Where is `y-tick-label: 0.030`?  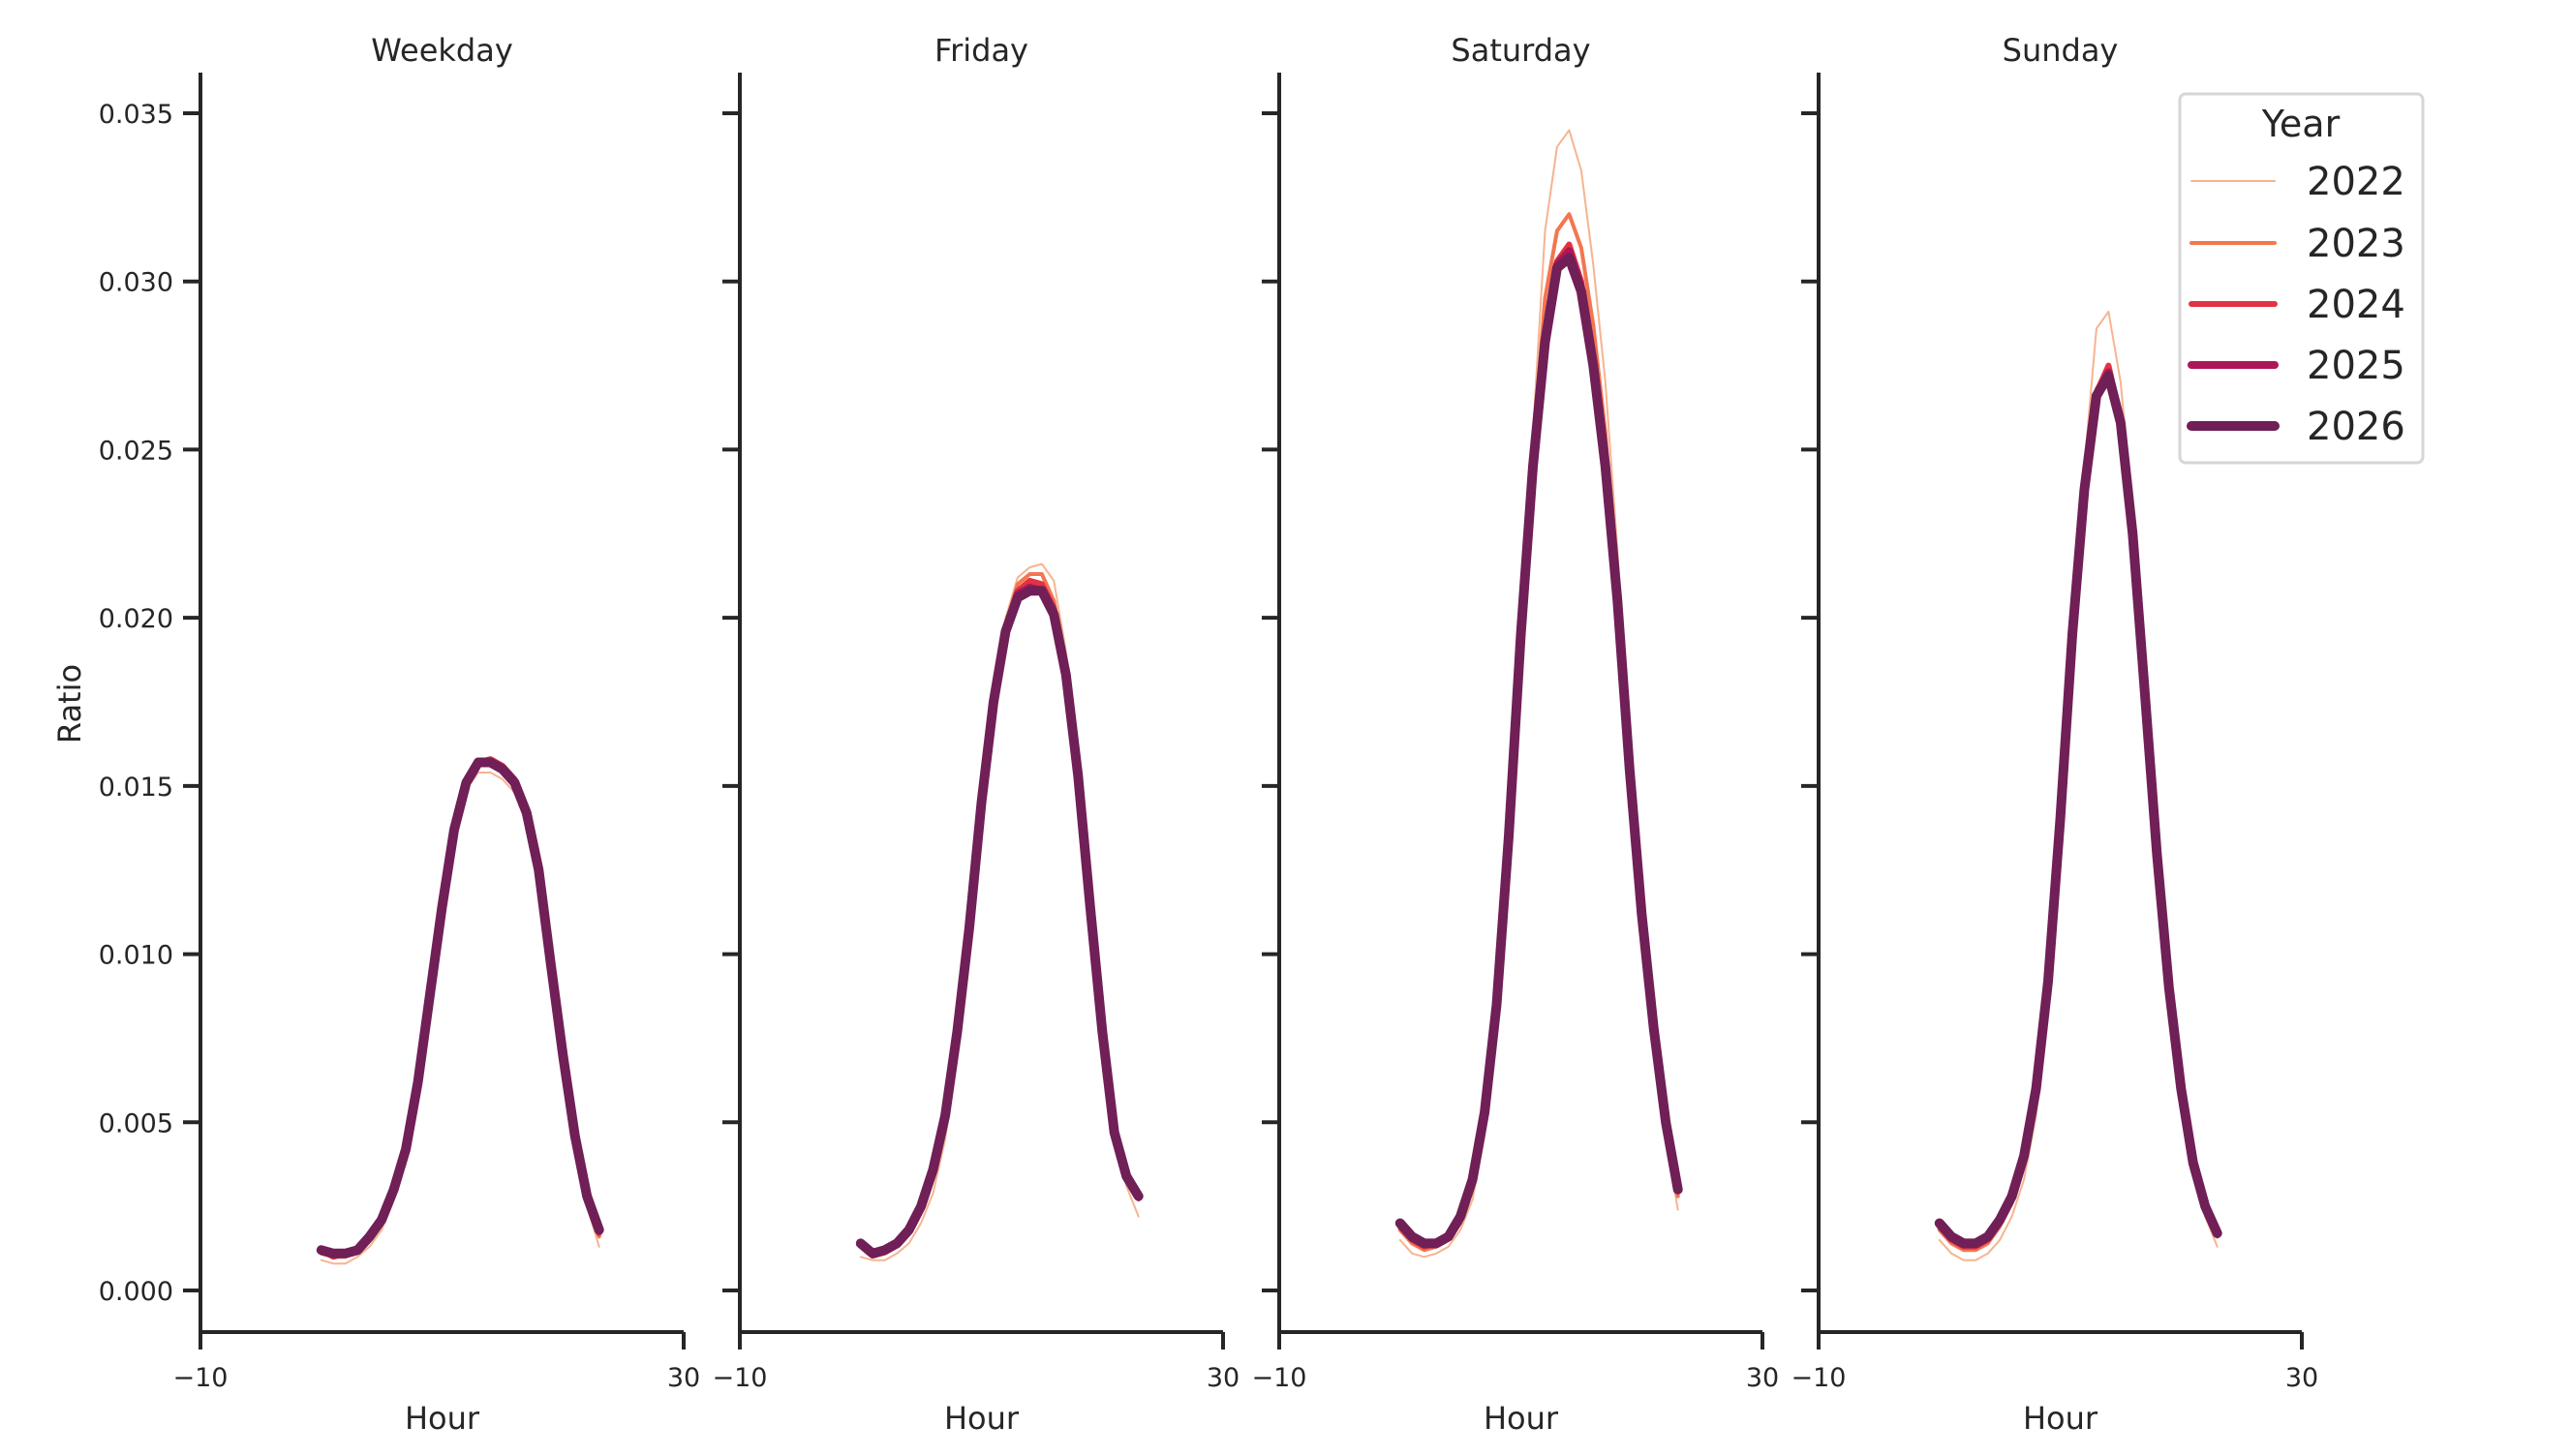
y-tick-label: 0.030 is located at coordinates (136, 283).